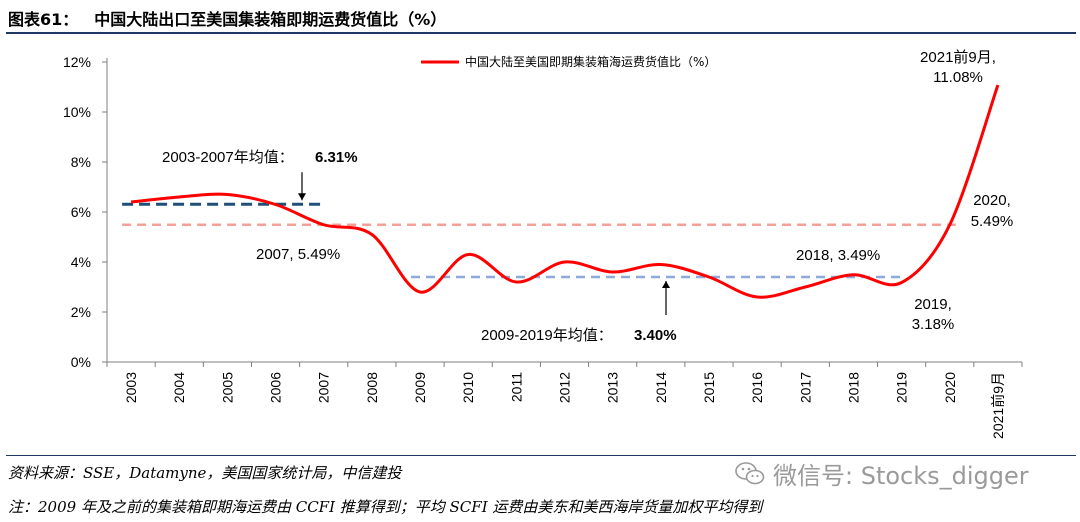  What do you see at coordinates (77, 112) in the screenshot?
I see `y-tick-label: 10%` at bounding box center [77, 112].